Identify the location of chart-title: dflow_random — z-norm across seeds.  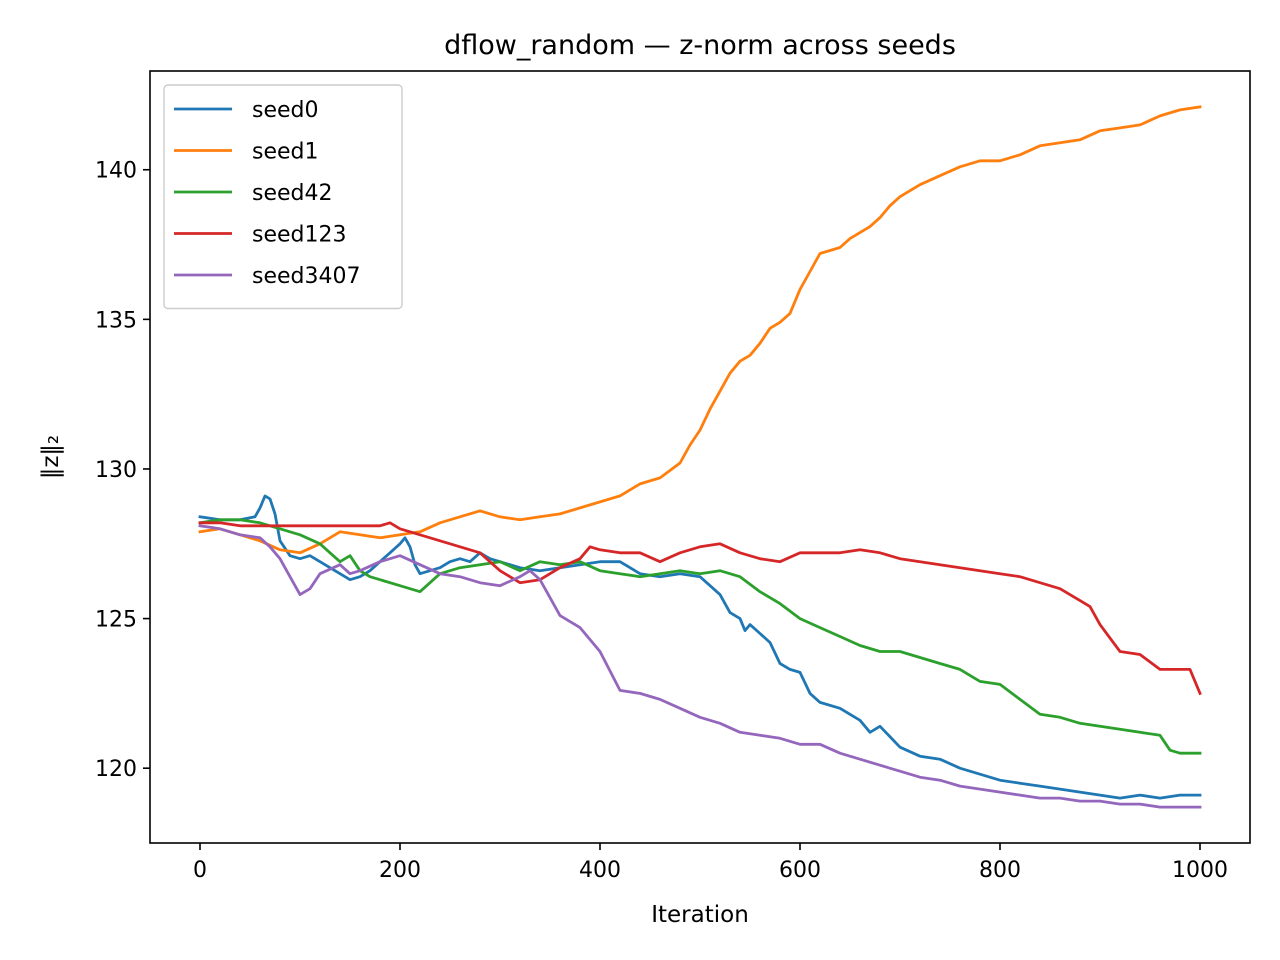
(700, 45).